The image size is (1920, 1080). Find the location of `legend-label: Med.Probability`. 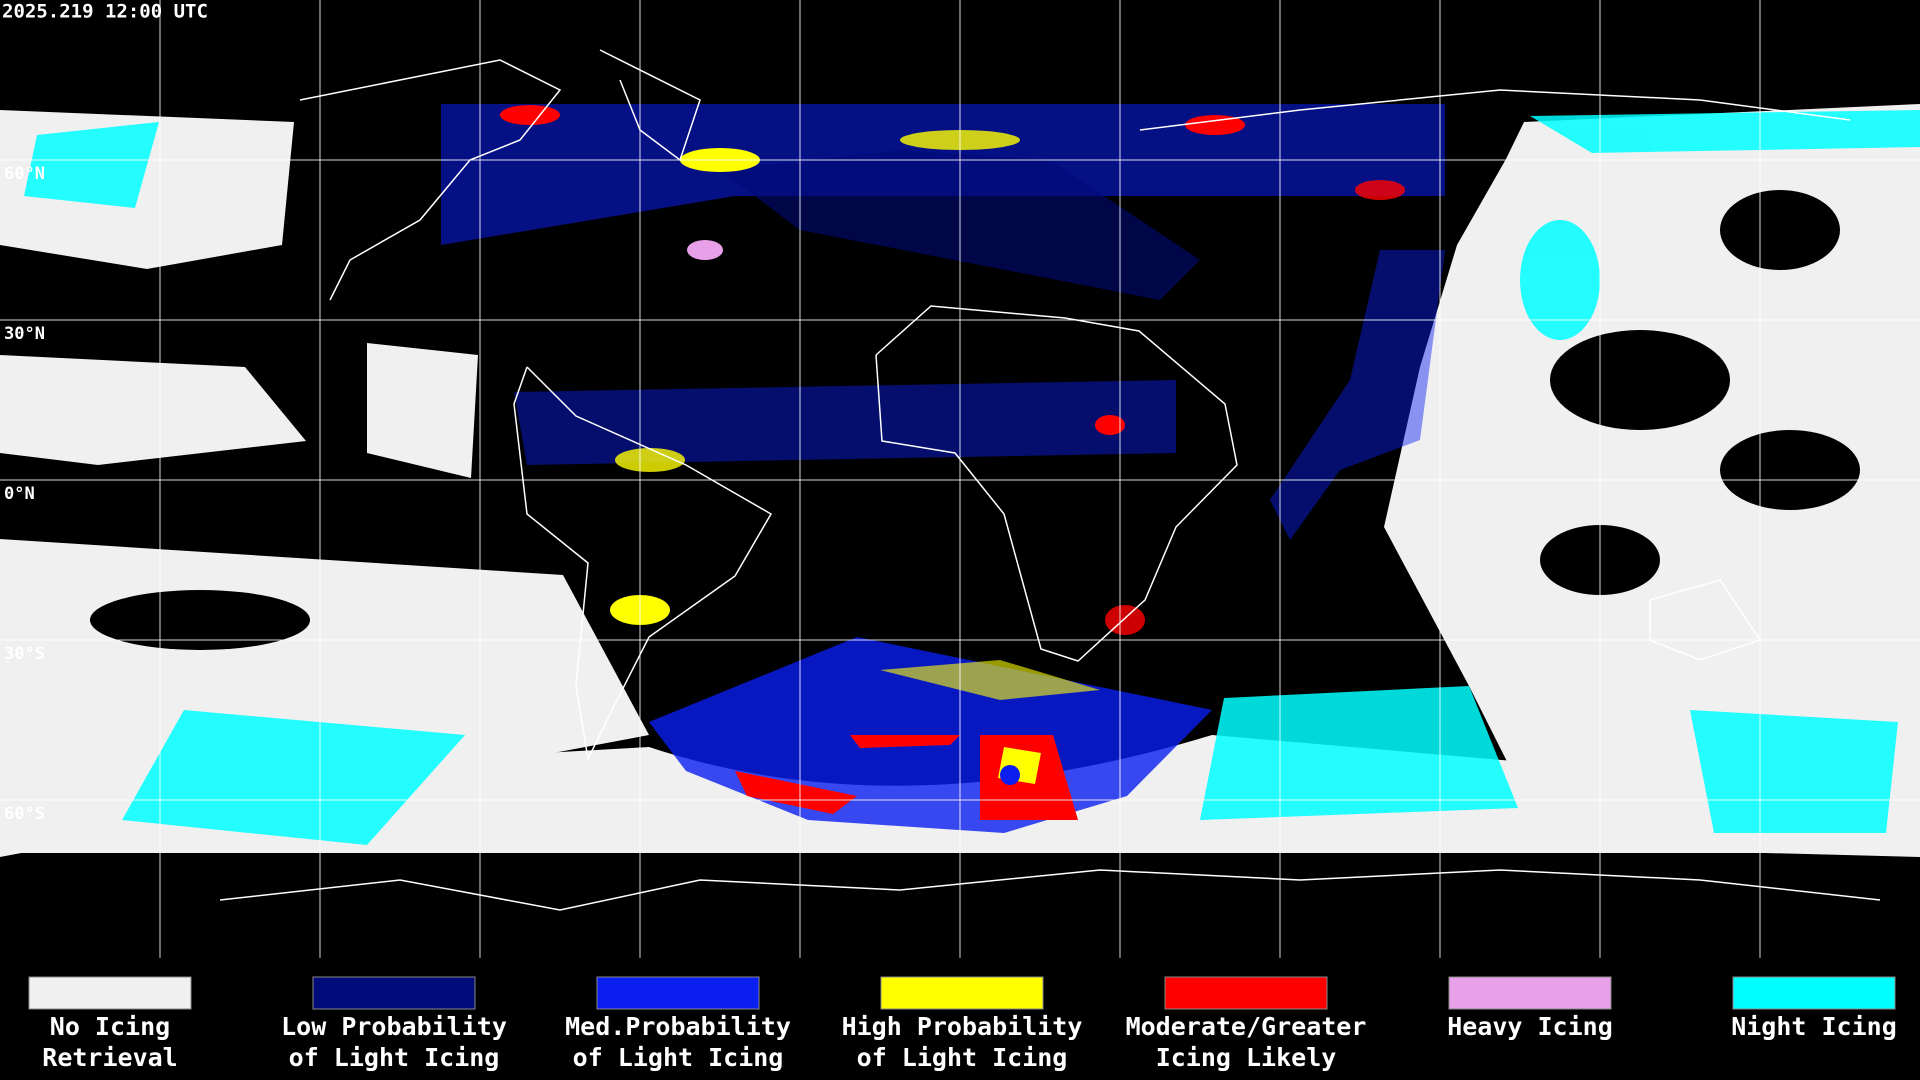

legend-label: Med.Probability is located at coordinates (678, 1026).